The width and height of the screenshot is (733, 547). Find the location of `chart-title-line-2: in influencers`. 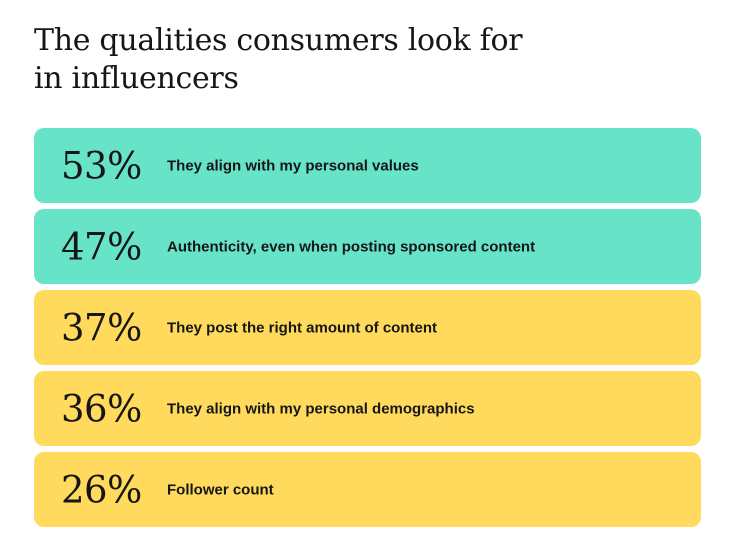

chart-title-line-2: in influencers is located at coordinates (136, 78).